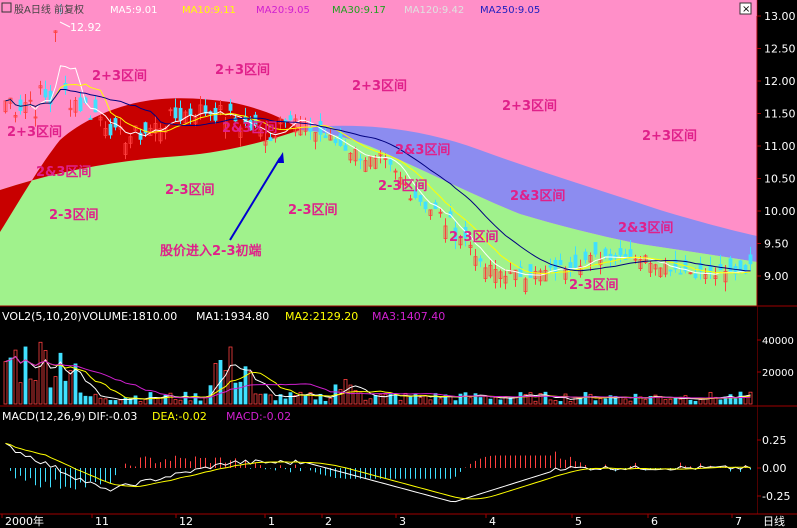 The height and width of the screenshot is (528, 797). I want to click on vol-ma3: MA3:1407.40, so click(408, 316).